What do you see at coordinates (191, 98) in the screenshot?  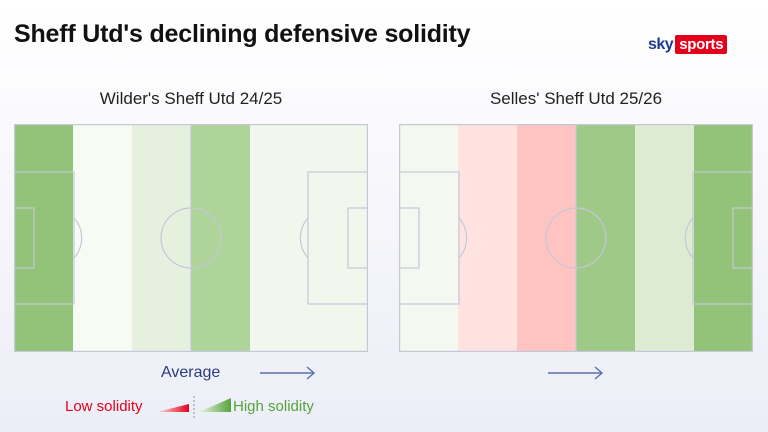 I see `pitch-label-left: Wilder's Sheff Utd 24/25` at bounding box center [191, 98].